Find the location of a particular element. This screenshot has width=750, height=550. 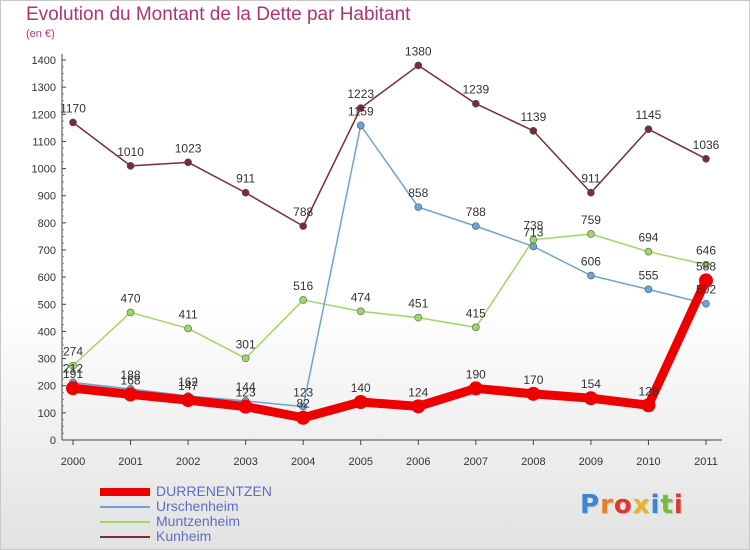

y-tick-label: 100 is located at coordinates (47, 414).